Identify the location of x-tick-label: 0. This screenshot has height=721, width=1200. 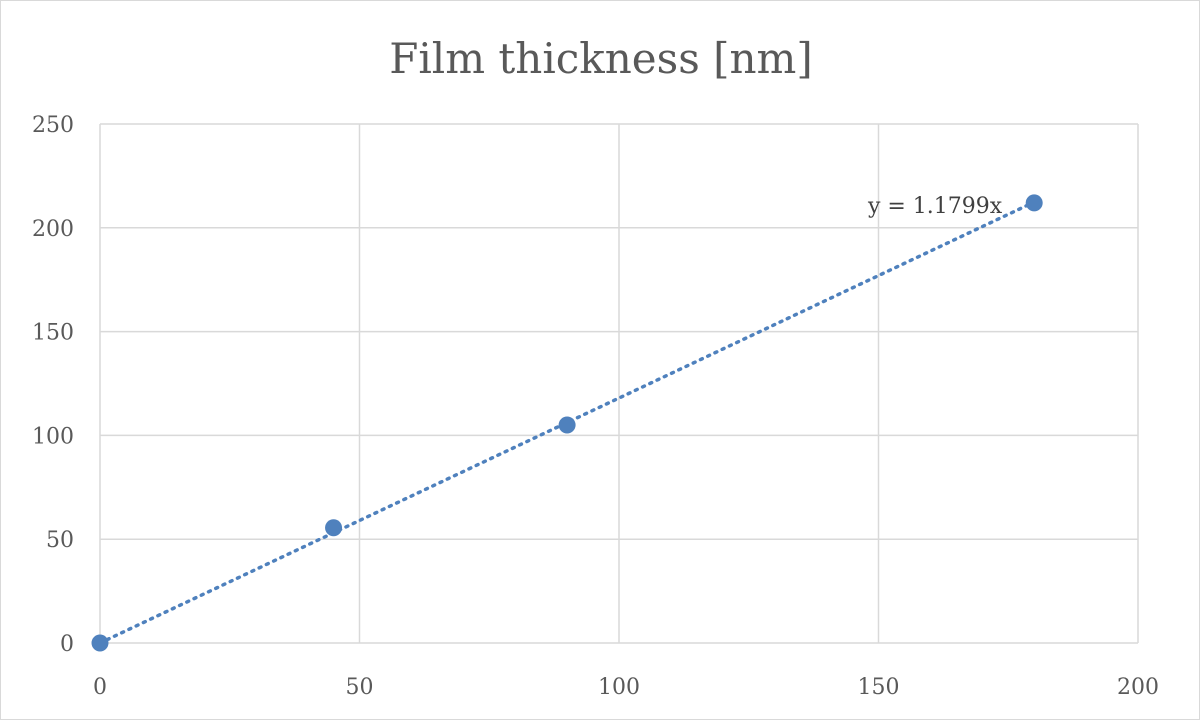
(100, 687).